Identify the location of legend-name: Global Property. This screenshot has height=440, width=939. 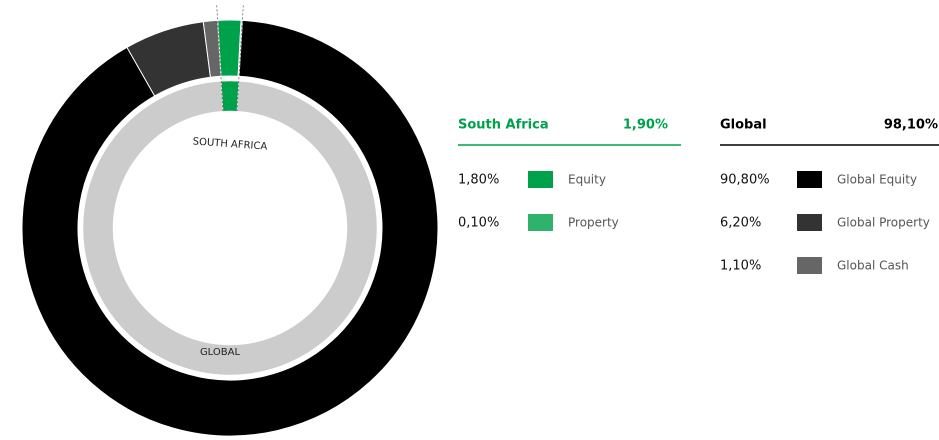
(883, 223).